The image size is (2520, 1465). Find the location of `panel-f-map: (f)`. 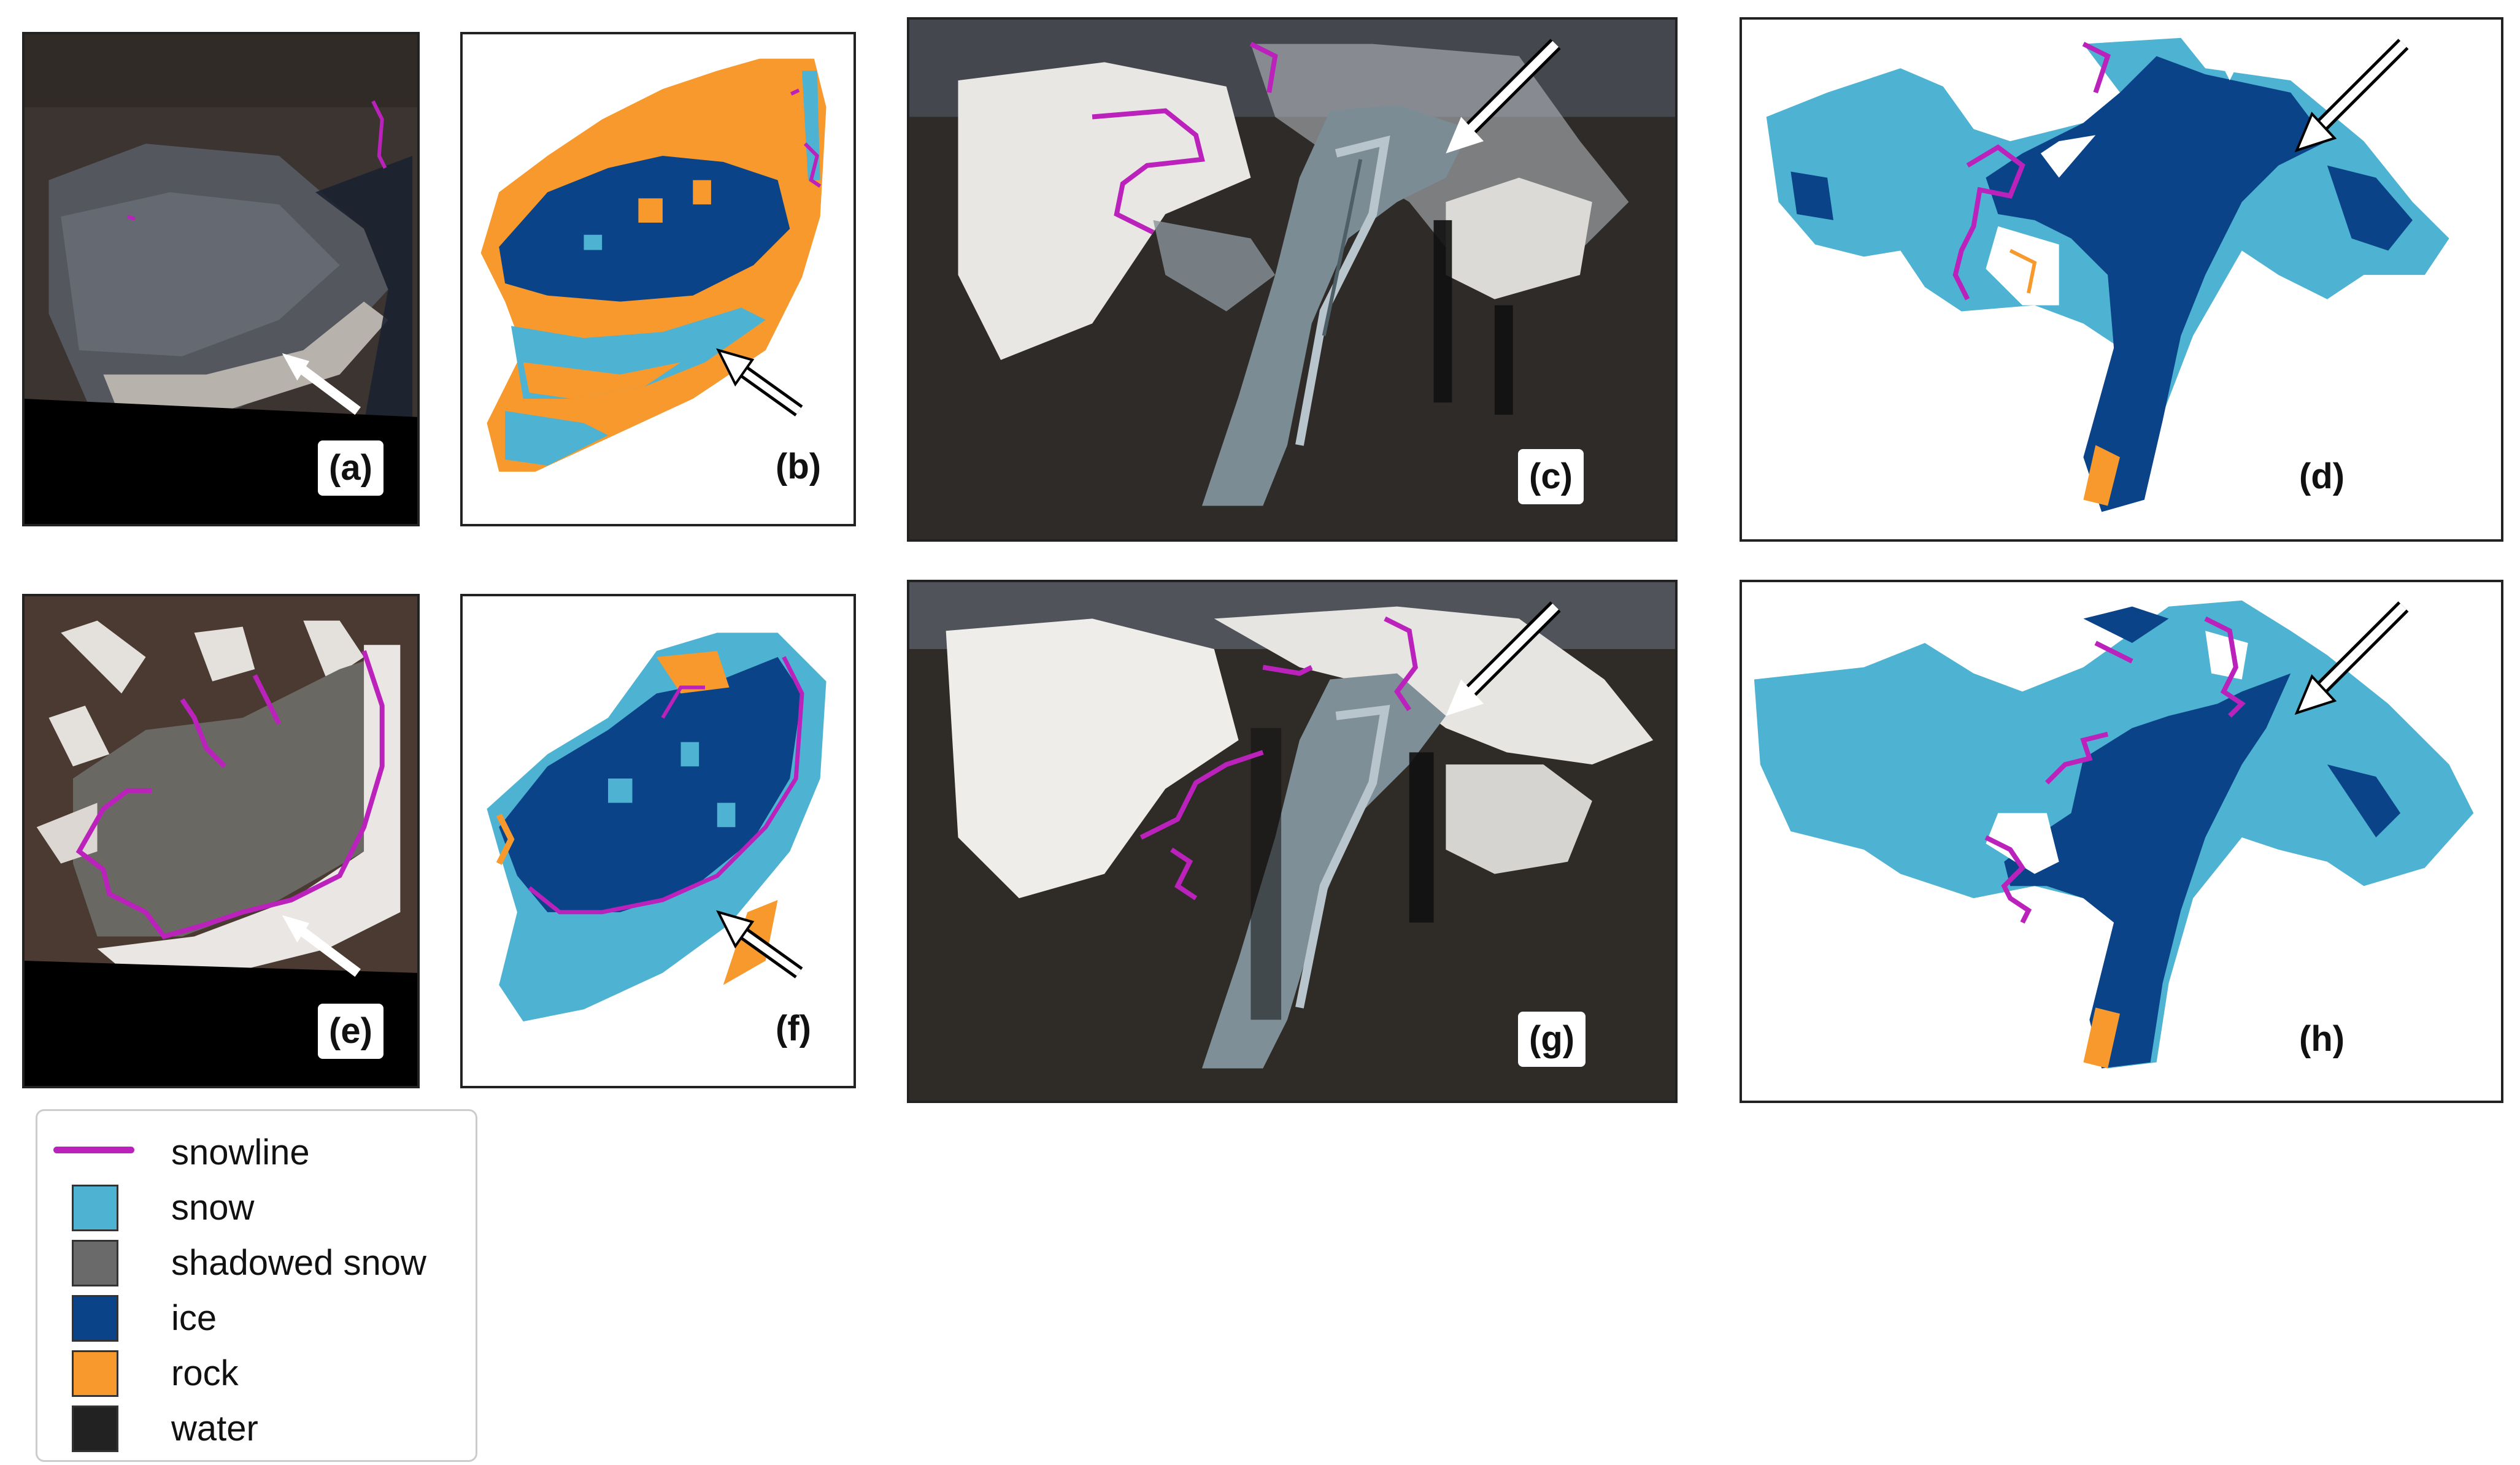

panel-f-map: (f) is located at coordinates (658, 841).